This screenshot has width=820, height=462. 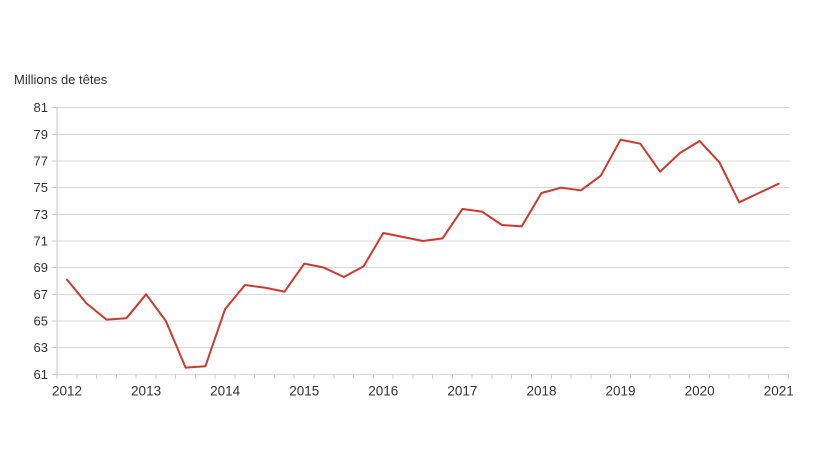 What do you see at coordinates (61, 79) in the screenshot?
I see `y-axis-unit-label: Millions de têtes` at bounding box center [61, 79].